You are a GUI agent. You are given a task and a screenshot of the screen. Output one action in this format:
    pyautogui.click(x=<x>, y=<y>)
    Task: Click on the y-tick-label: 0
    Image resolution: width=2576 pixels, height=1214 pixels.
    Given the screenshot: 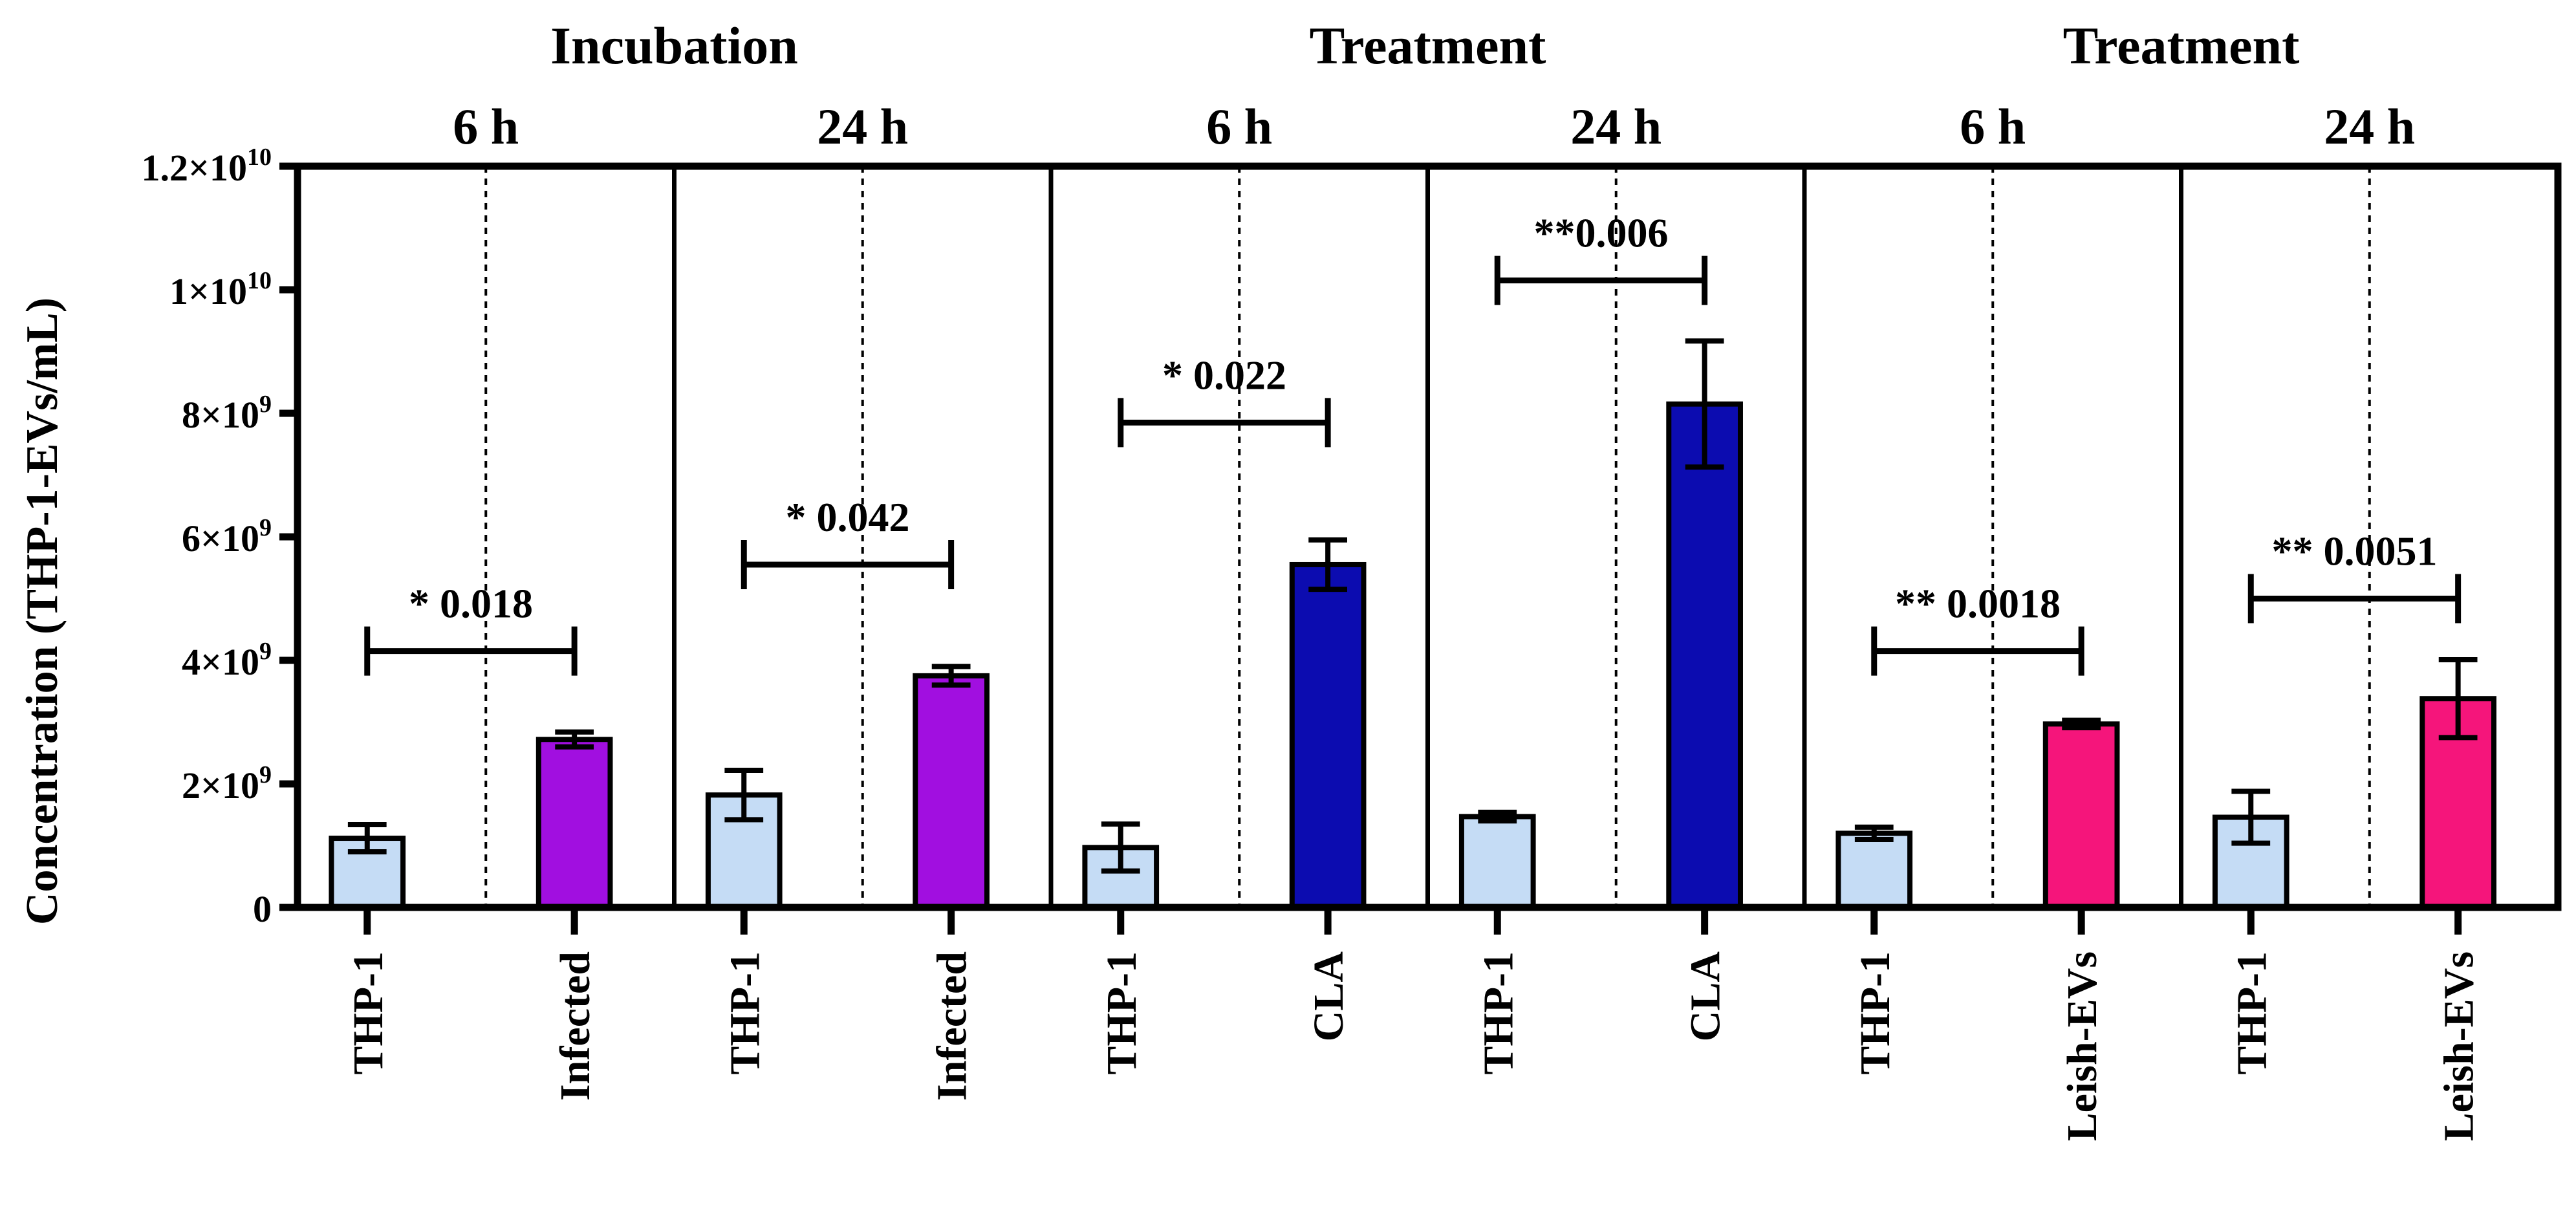 What is the action you would take?
    pyautogui.click(x=262, y=909)
    